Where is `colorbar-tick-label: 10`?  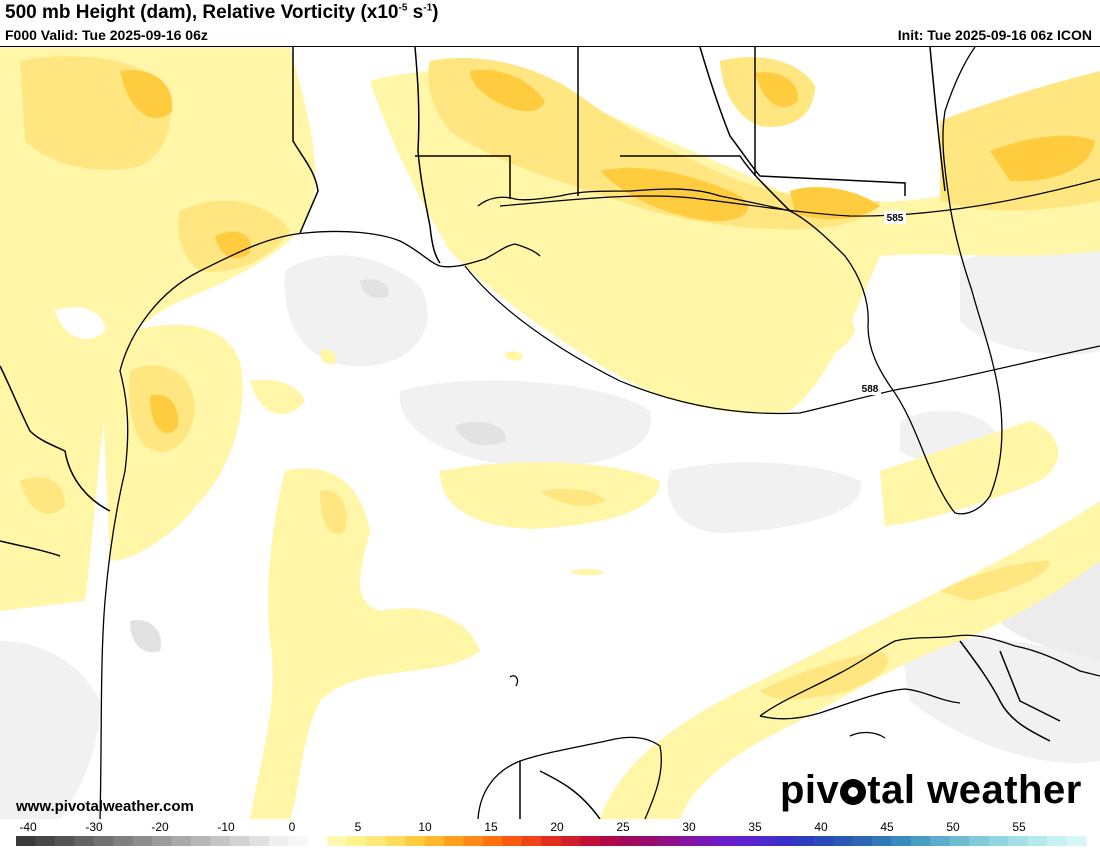
colorbar-tick-label: 10 is located at coordinates (425, 827).